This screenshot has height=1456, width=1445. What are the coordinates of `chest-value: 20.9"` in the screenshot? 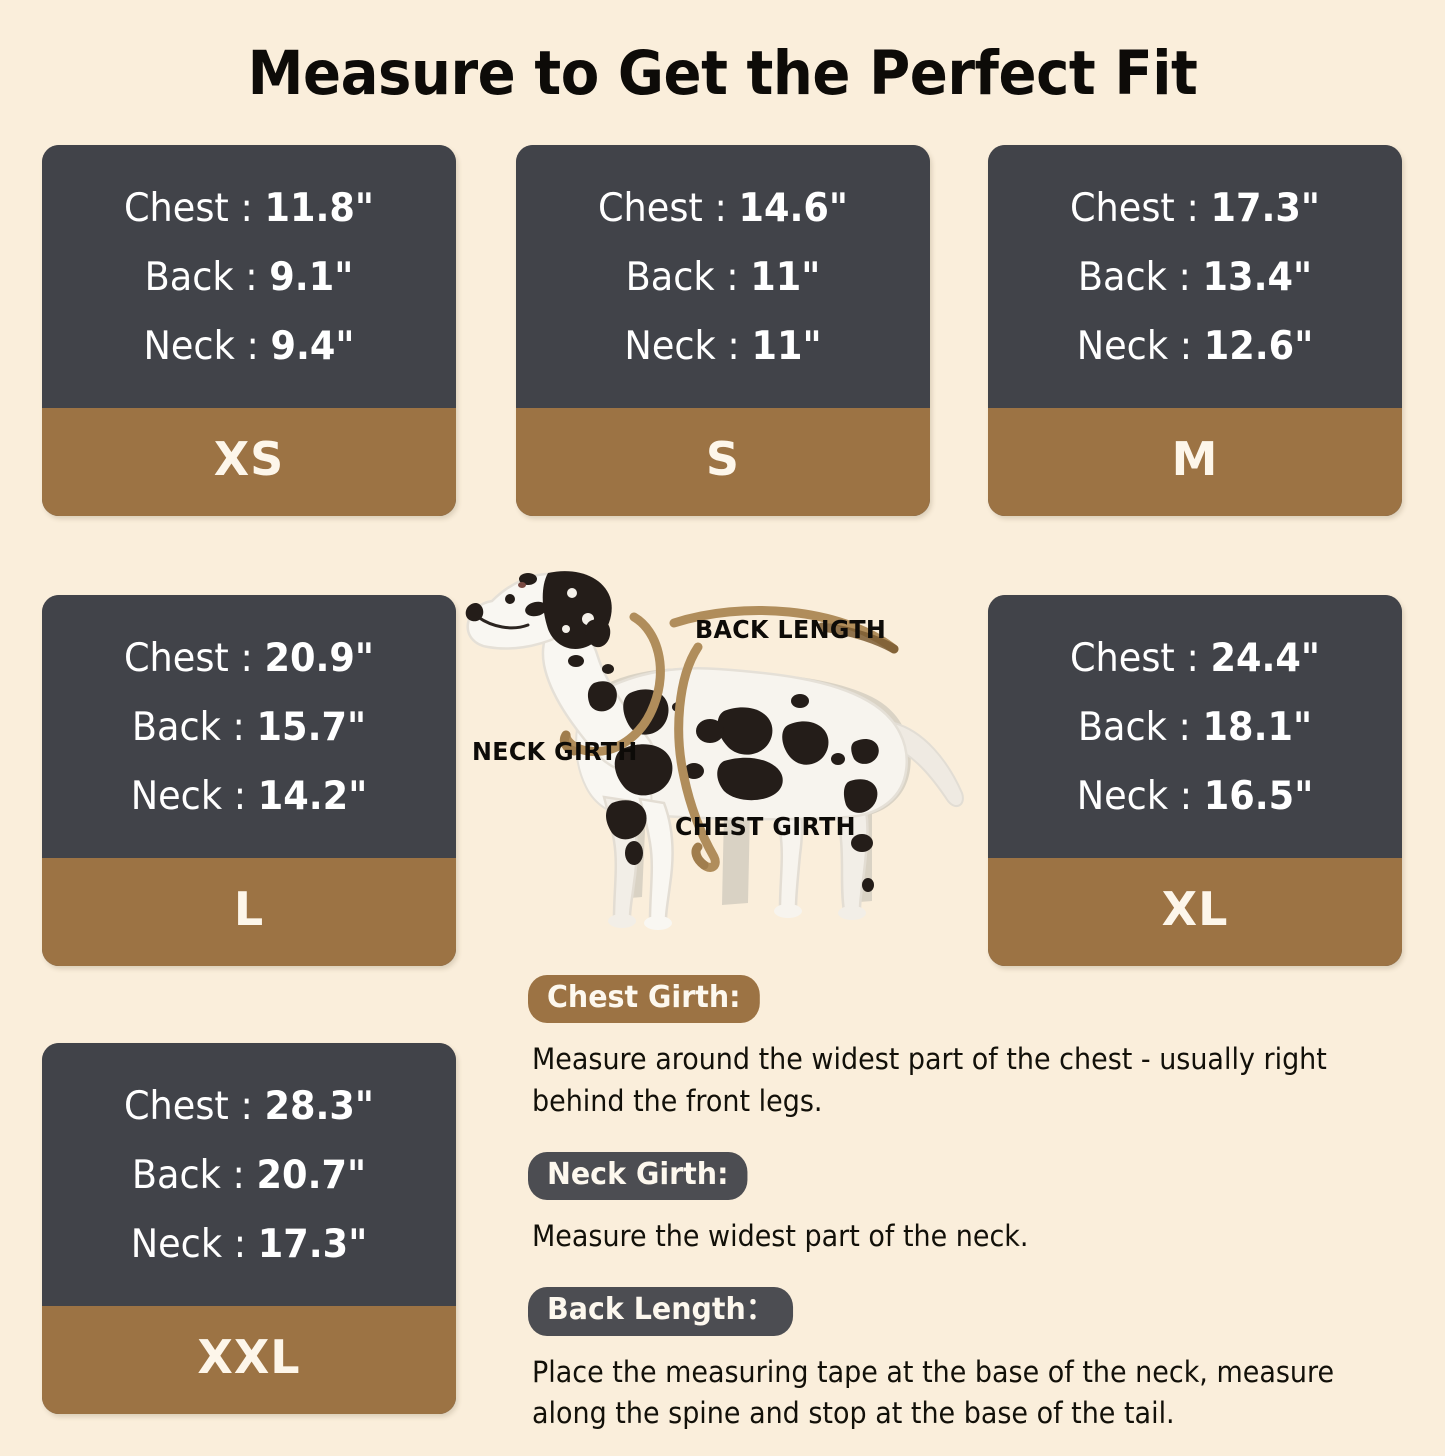 It's located at (319, 658).